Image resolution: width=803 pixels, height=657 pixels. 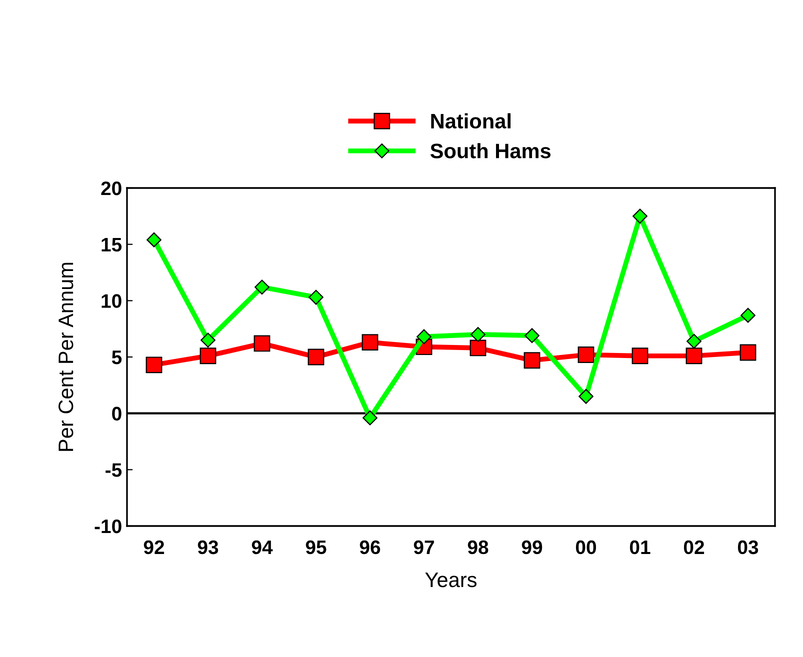 What do you see at coordinates (111, 188) in the screenshot?
I see `y-tick-label: 20` at bounding box center [111, 188].